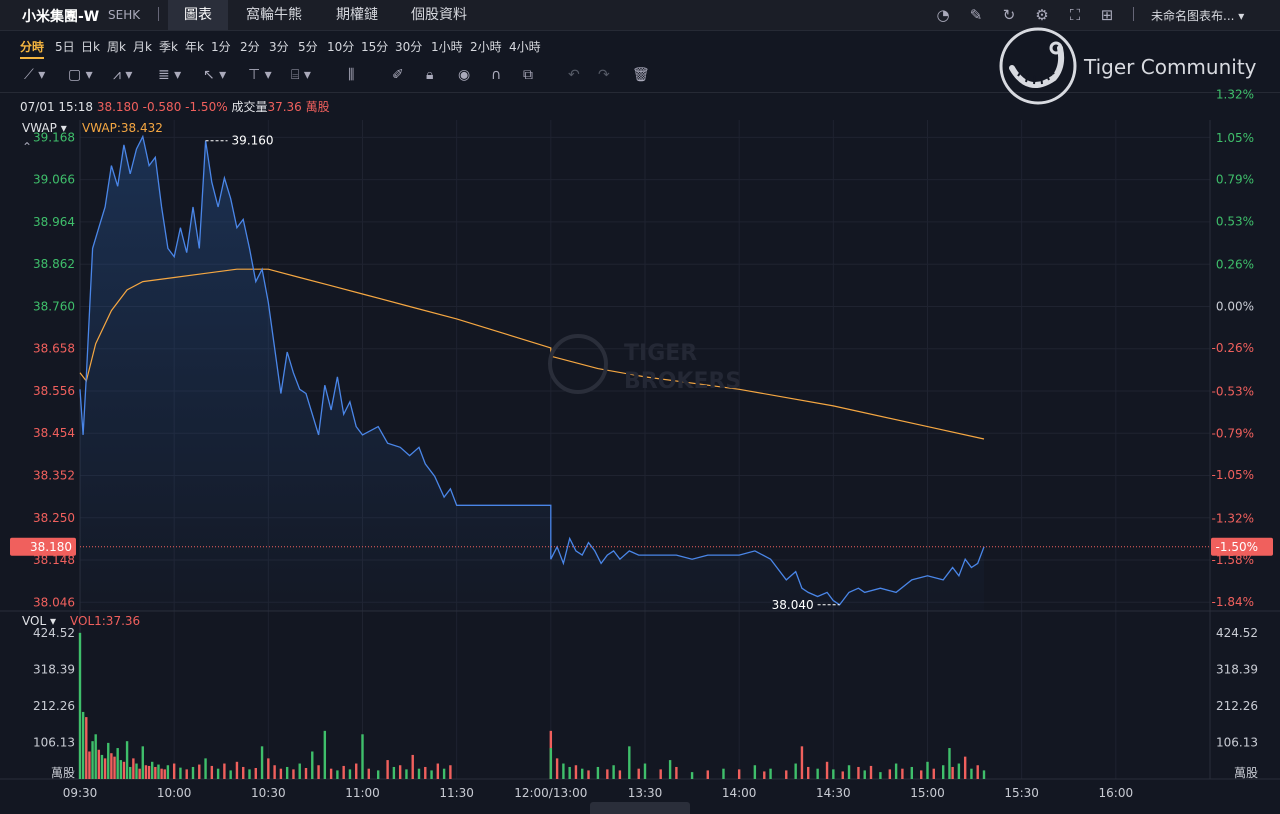 The image size is (1280, 814). What do you see at coordinates (116, 47) in the screenshot?
I see `period-3: 周k` at bounding box center [116, 47].